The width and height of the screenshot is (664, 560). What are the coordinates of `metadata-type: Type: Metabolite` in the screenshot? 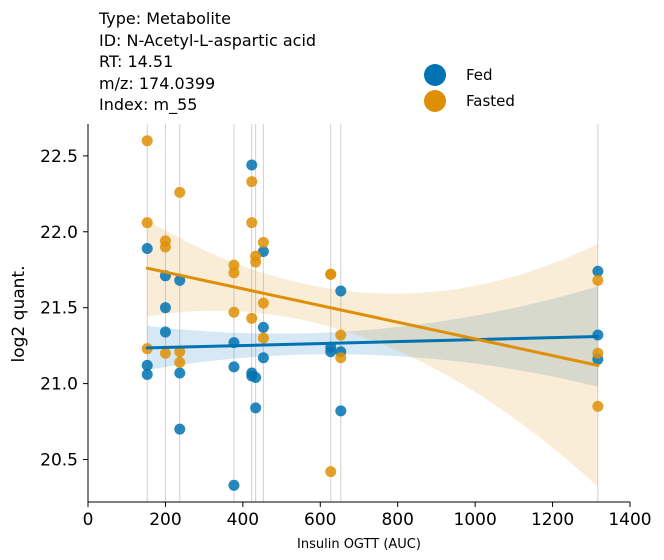 It's located at (165, 18).